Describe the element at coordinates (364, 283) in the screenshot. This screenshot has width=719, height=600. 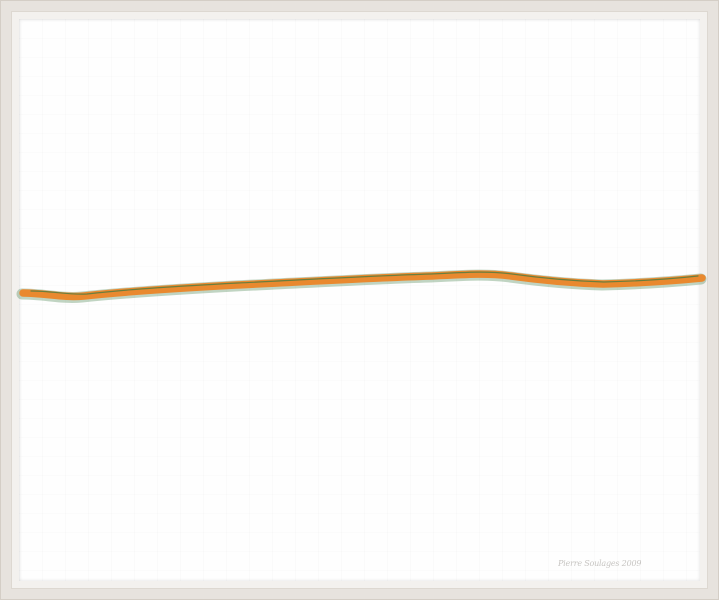
I see `stroke-edge-detail` at that location.